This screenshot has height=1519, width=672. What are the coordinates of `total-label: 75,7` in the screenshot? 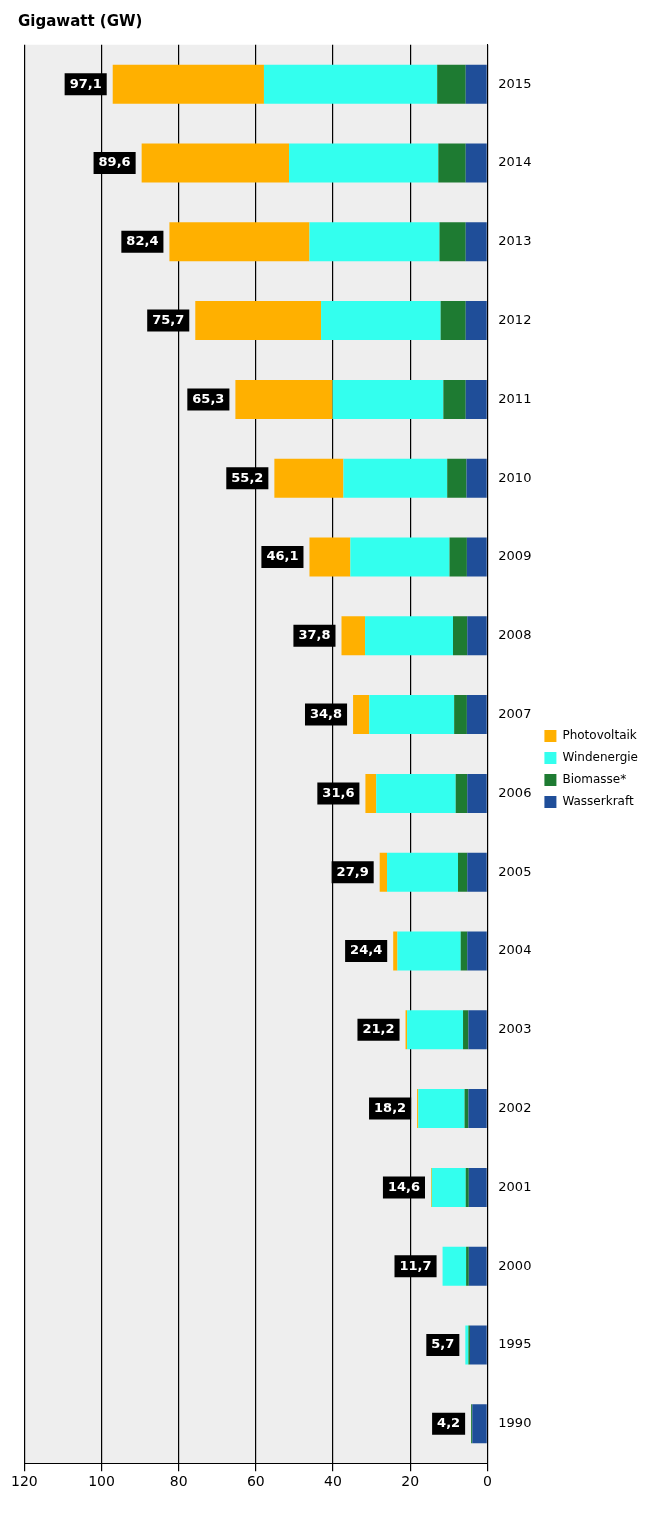 It's located at (168, 319).